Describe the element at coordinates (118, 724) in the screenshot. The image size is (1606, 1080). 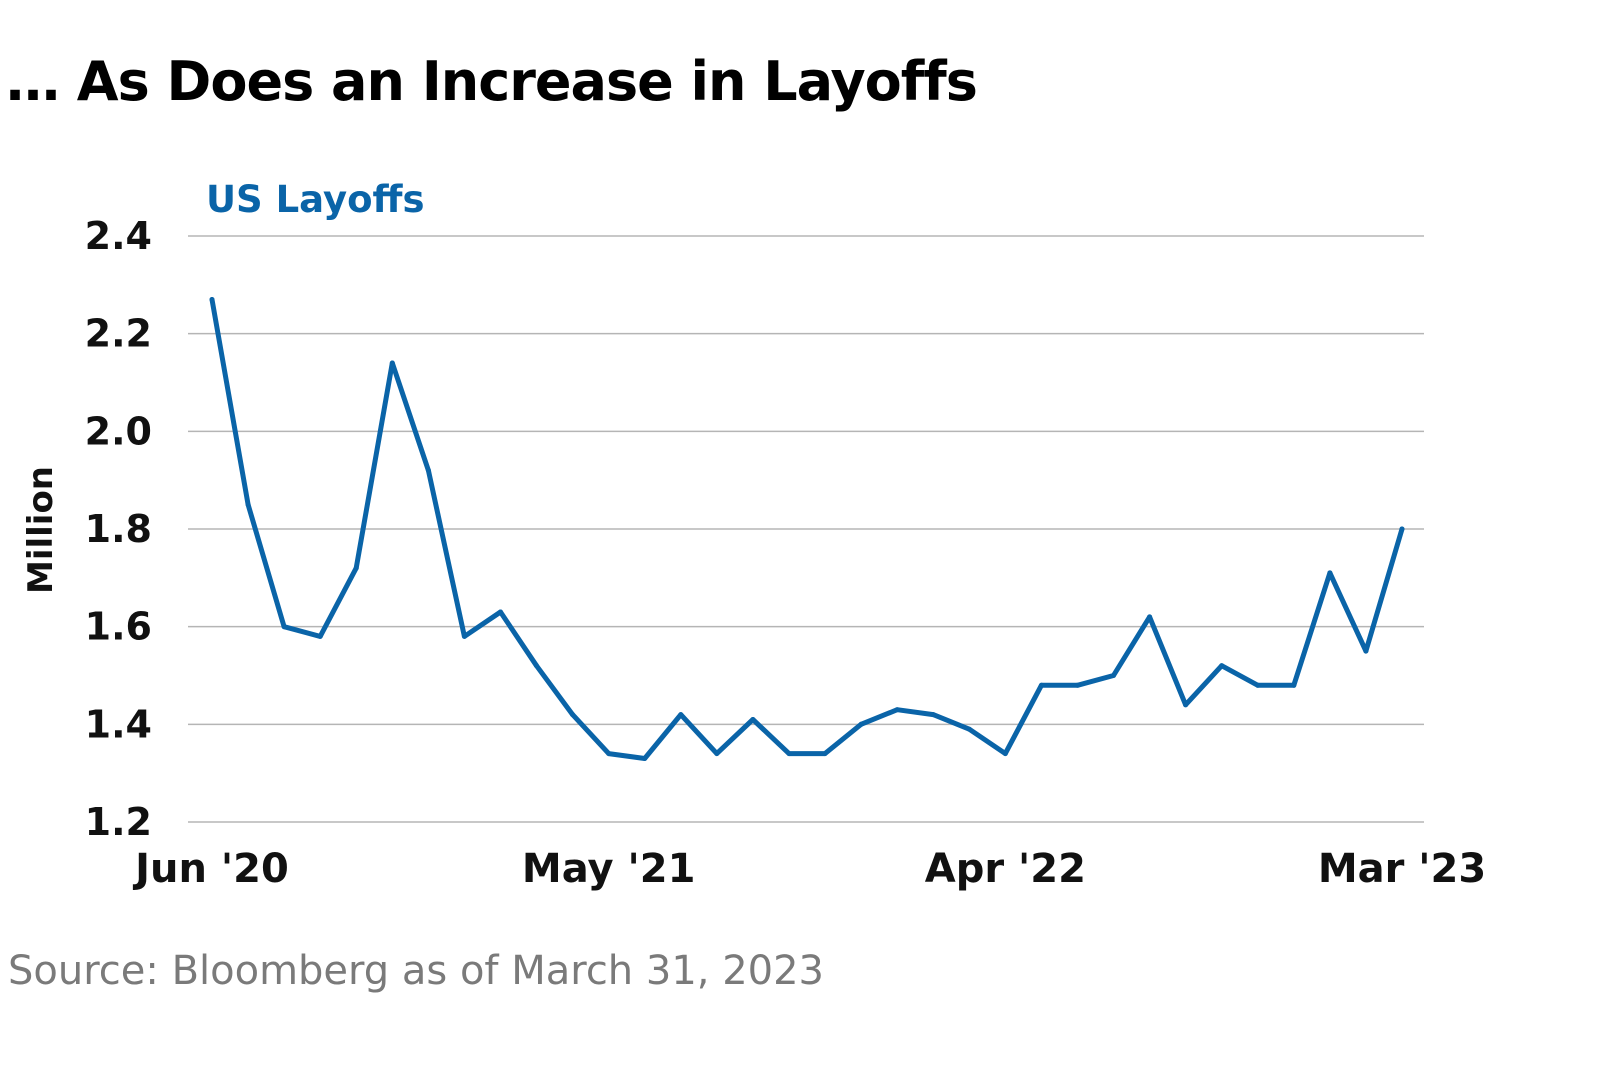
I see `y-tick-label: 1.4` at that location.